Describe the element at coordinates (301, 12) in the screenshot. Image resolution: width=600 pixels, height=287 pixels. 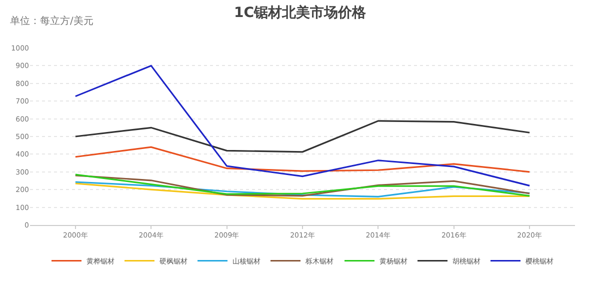
I see `chart-title: 1C锯材北美市场价格` at that location.